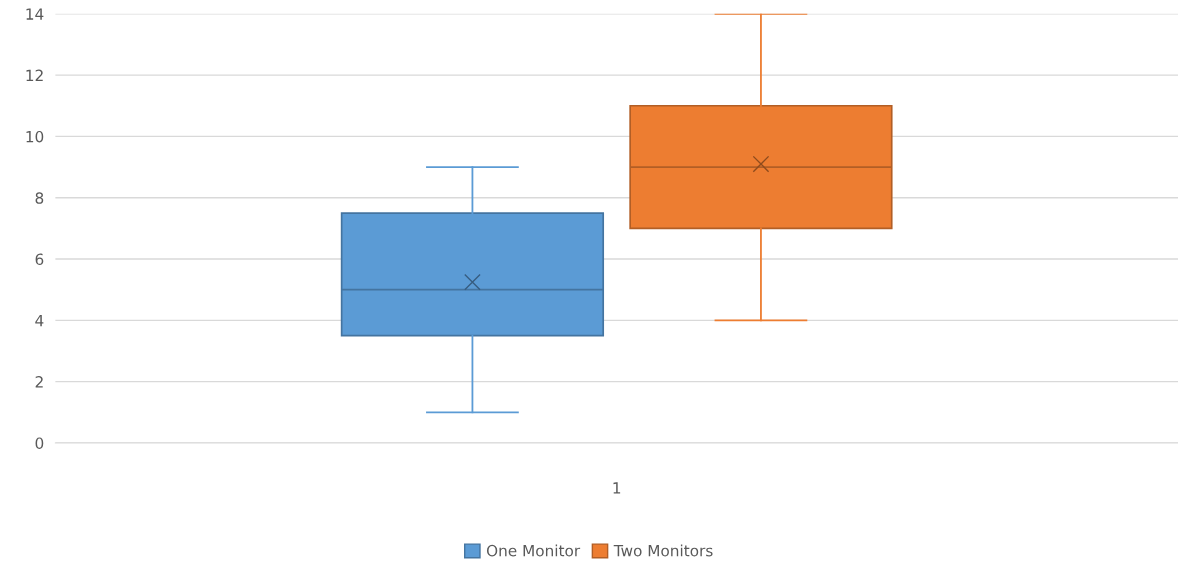  I want to click on y-tick-label: 2, so click(39, 382).